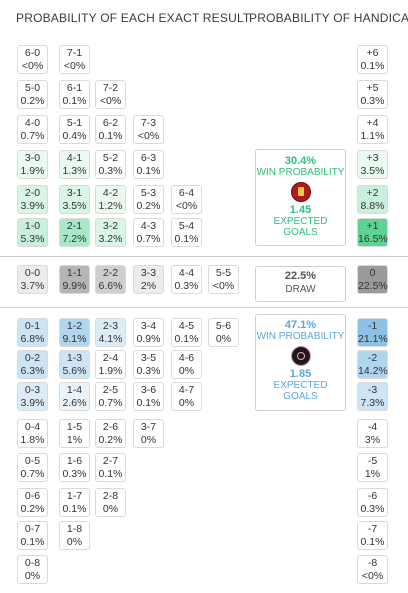 This screenshot has width=408, height=593. I want to click on cell-probability: 3.2%, so click(110, 238).